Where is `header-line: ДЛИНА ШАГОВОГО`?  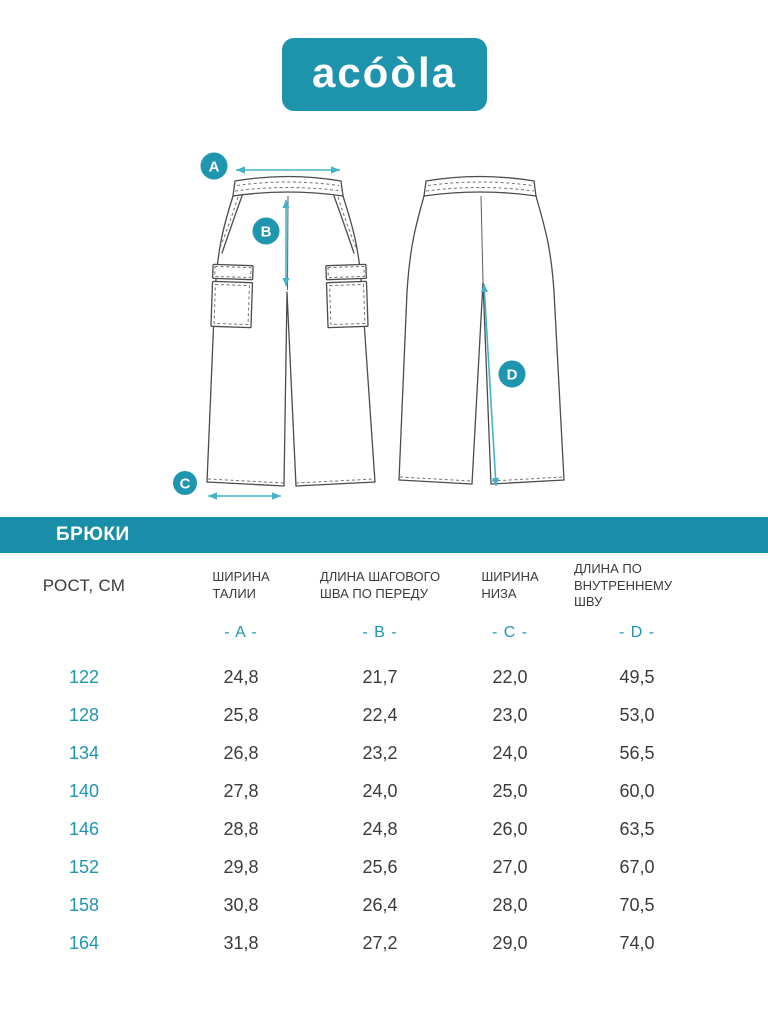
header-line: ДЛИНА ШАГОВОГО is located at coordinates (380, 577).